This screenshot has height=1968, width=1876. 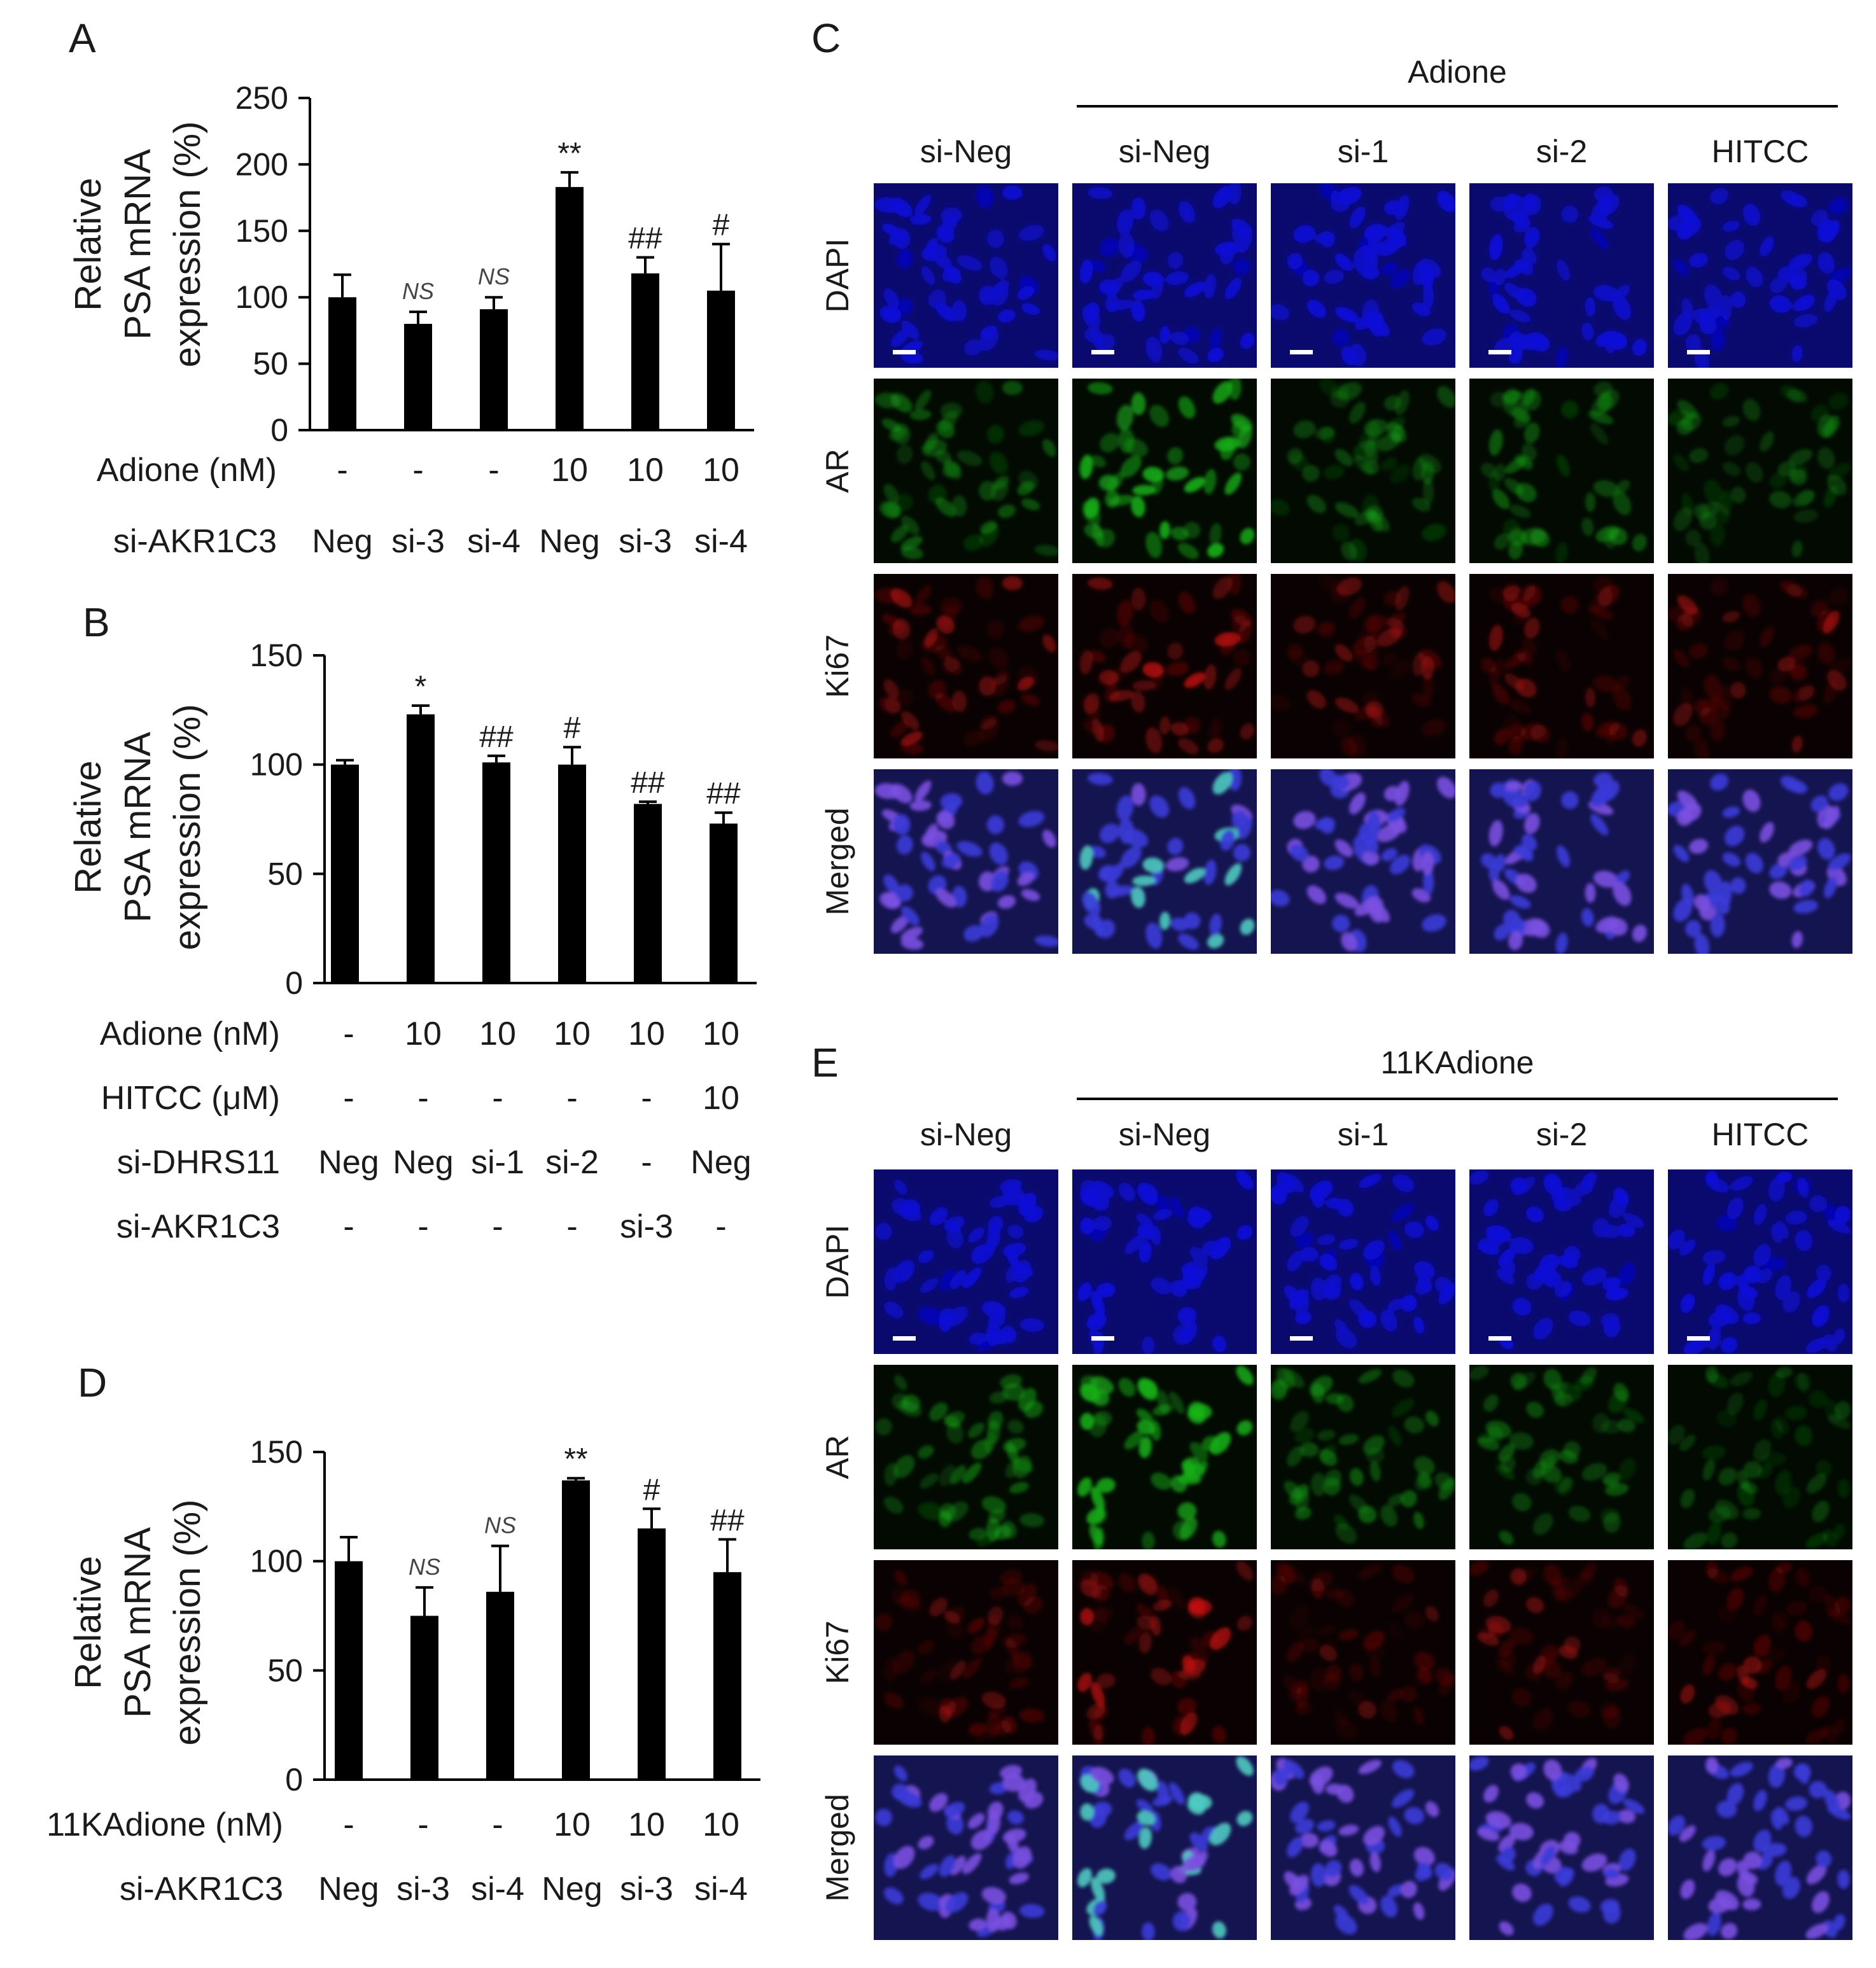 What do you see at coordinates (261, 98) in the screenshot?
I see `y-tick-label: 250` at bounding box center [261, 98].